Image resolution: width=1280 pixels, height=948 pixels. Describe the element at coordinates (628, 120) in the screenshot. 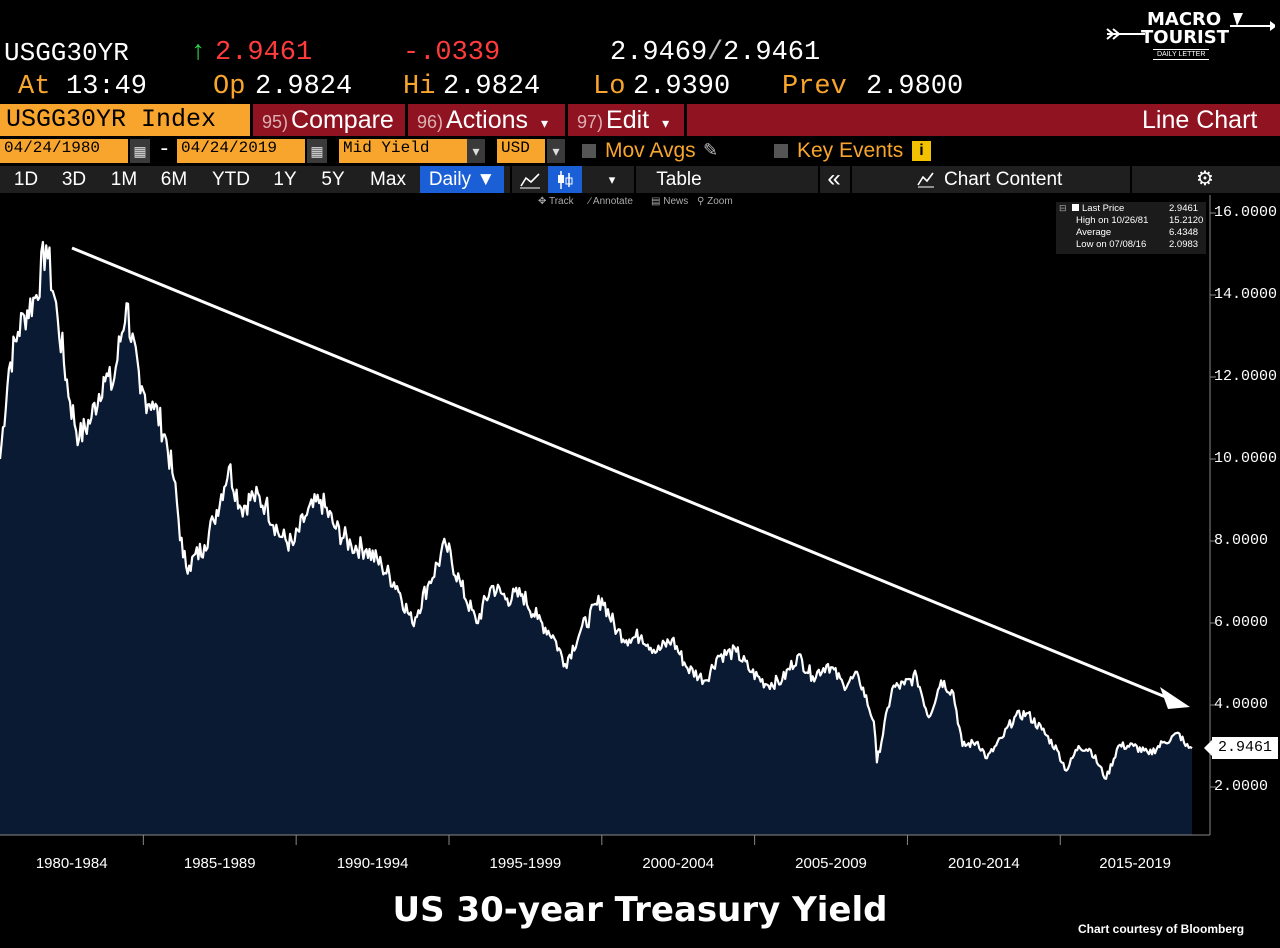

I see `edit-label: Edit` at that location.